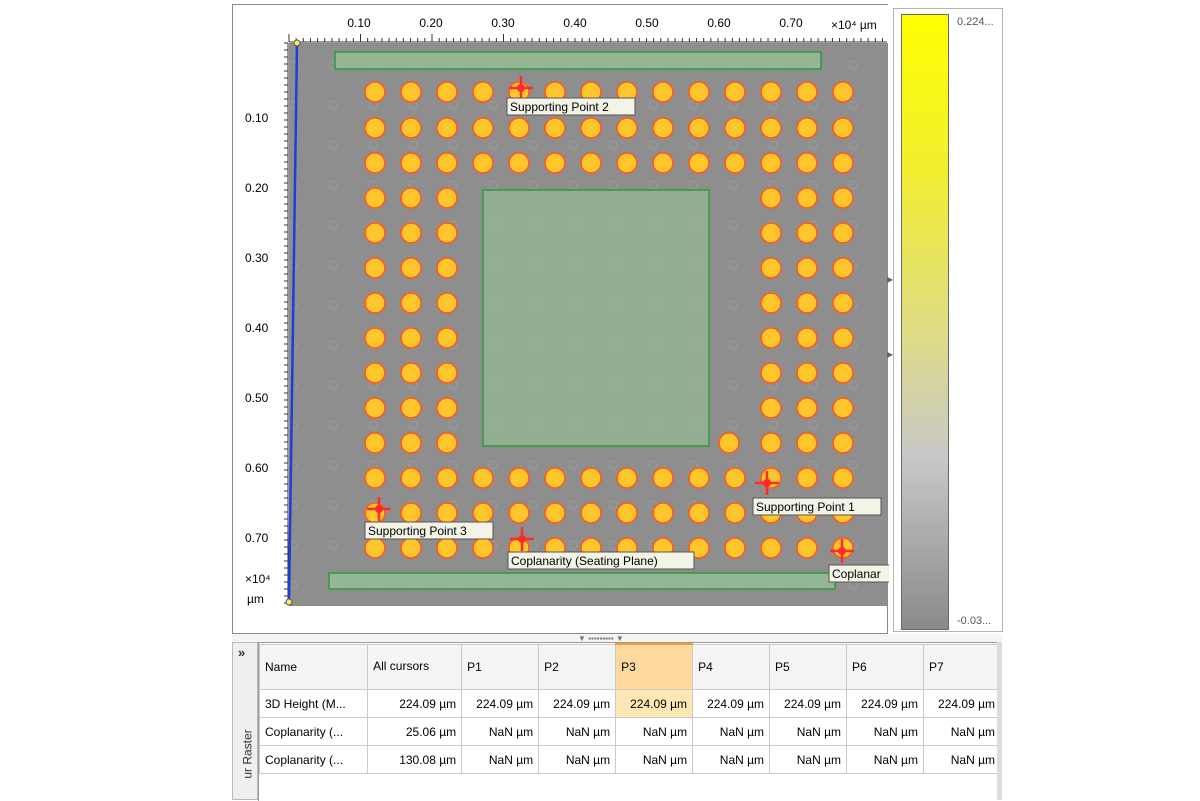 The height and width of the screenshot is (801, 1200). Describe the element at coordinates (577, 666) in the screenshot. I see `column-header-p2: P2` at that location.